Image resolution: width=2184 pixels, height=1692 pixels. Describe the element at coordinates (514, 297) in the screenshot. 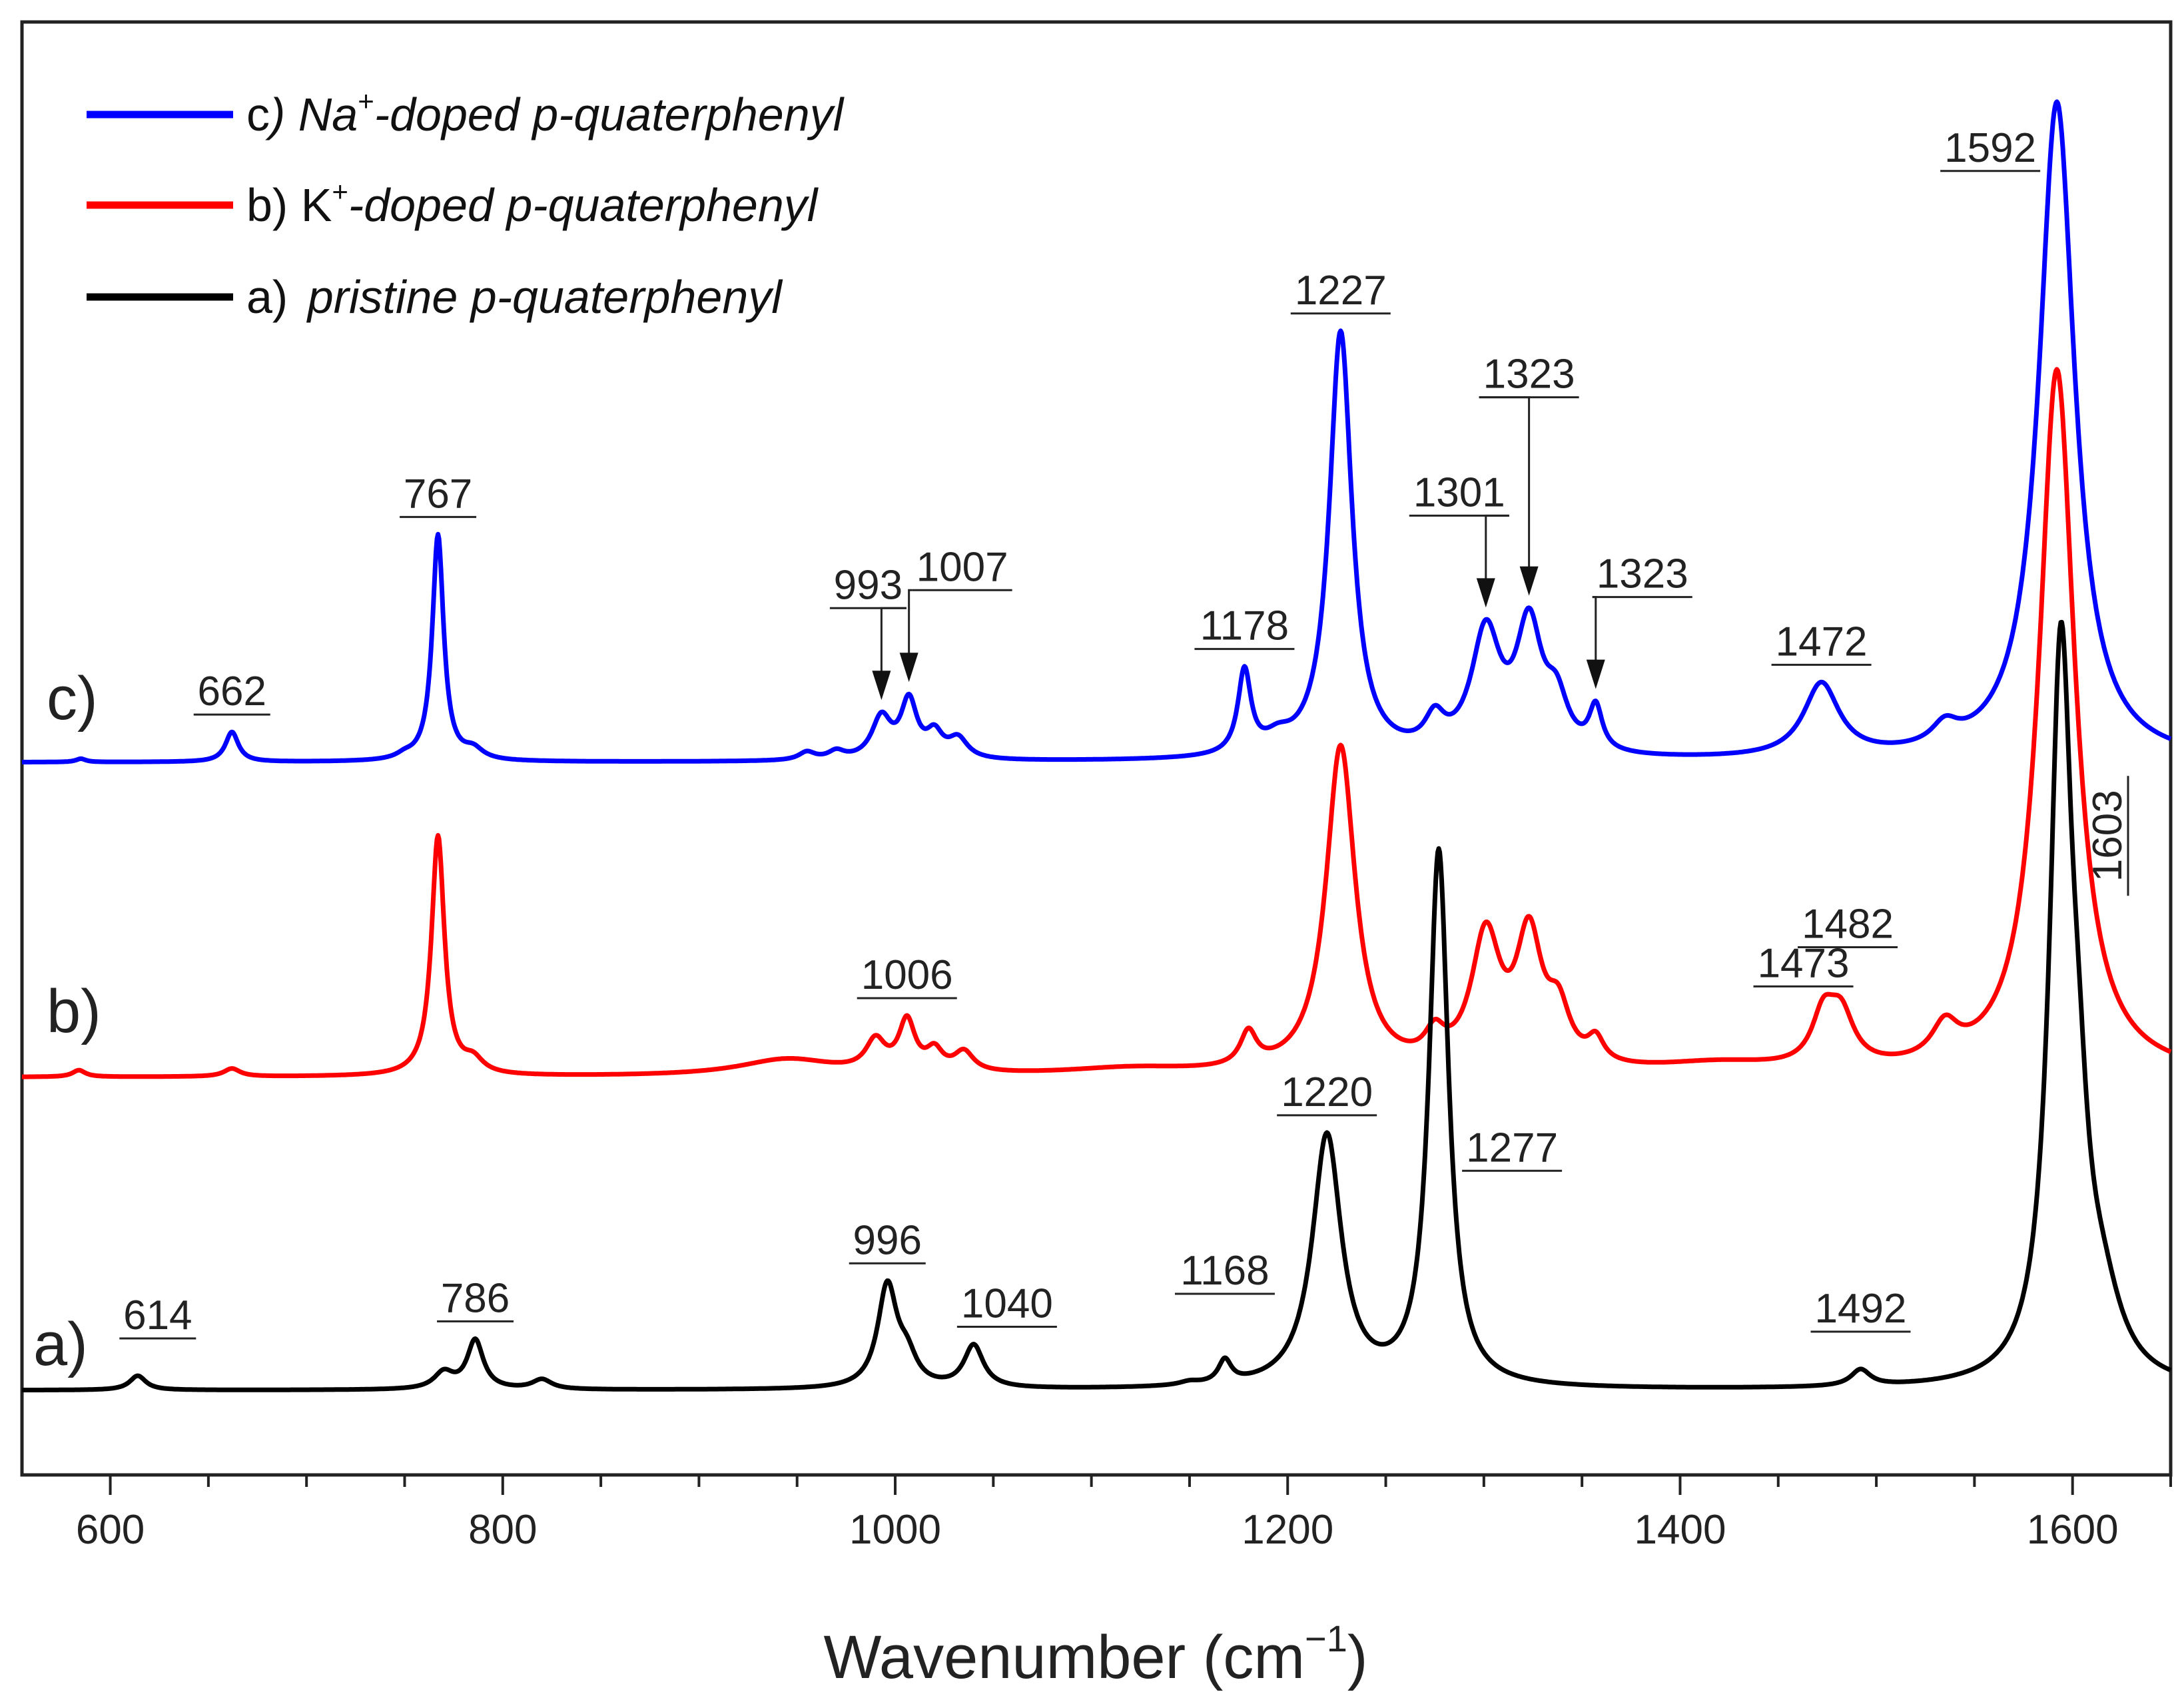

I see `legend-entry-a: a) pristine p-quaterphenyl` at that location.